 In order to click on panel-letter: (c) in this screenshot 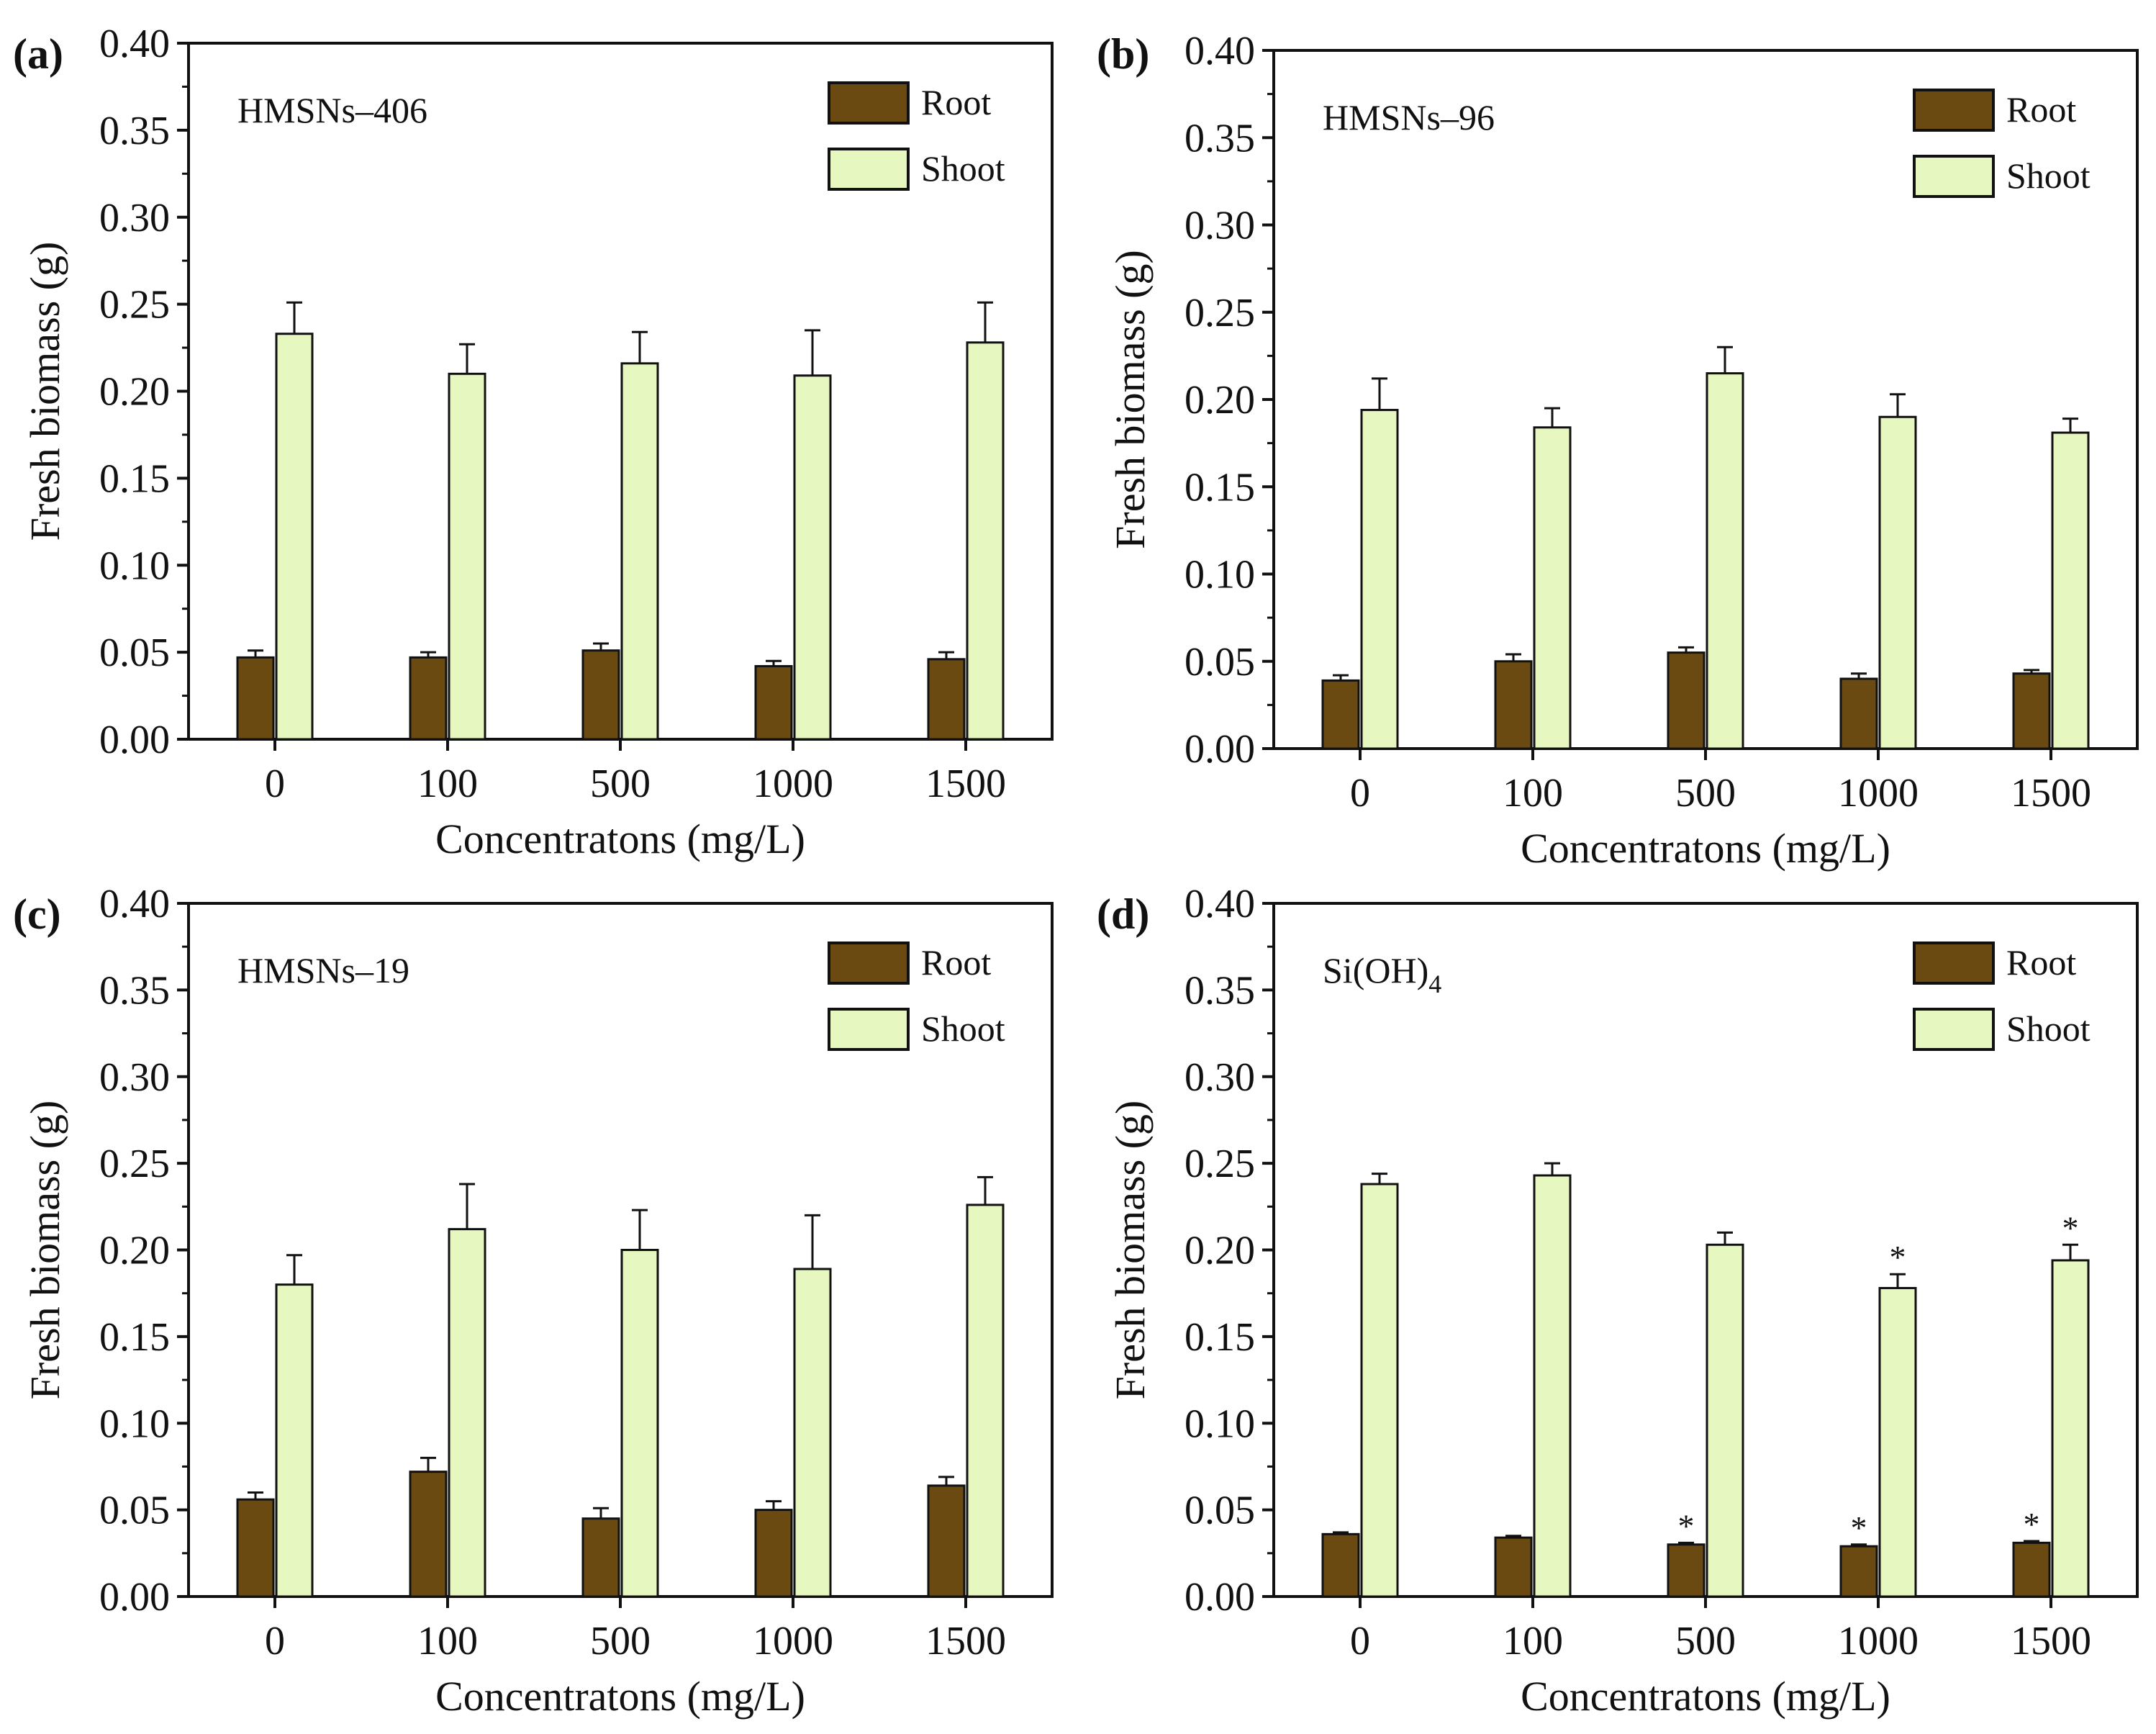, I will do `click(37, 914)`.